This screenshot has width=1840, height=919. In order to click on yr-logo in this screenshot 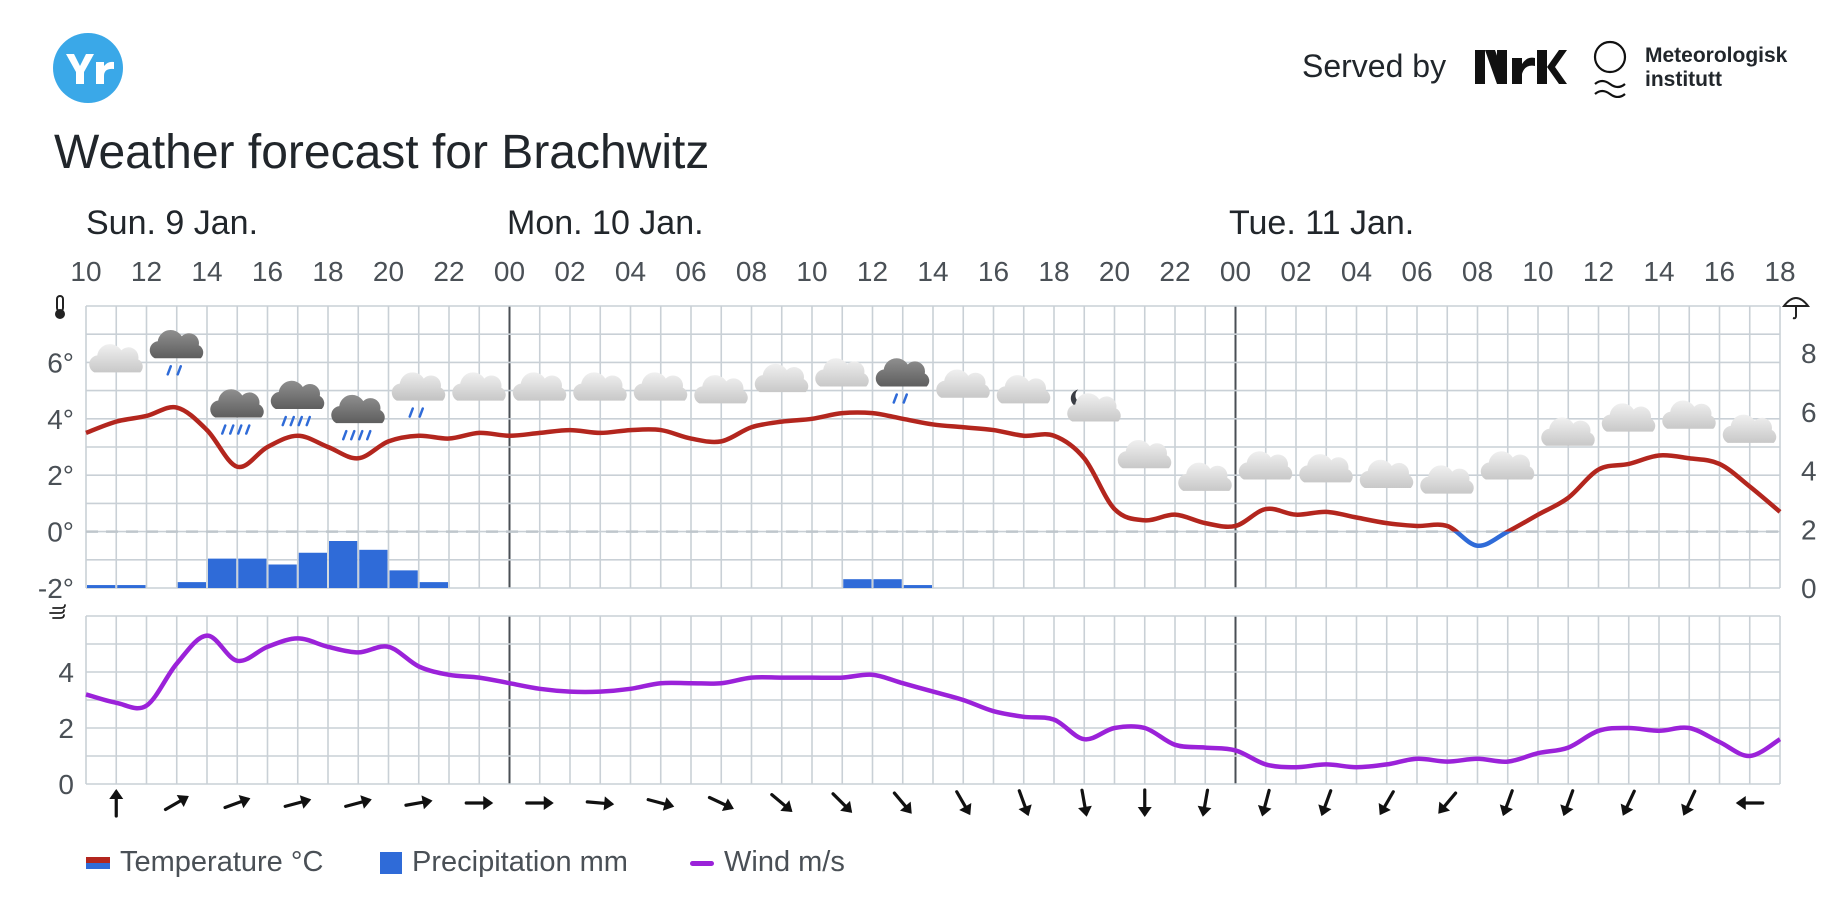, I will do `click(88, 68)`.